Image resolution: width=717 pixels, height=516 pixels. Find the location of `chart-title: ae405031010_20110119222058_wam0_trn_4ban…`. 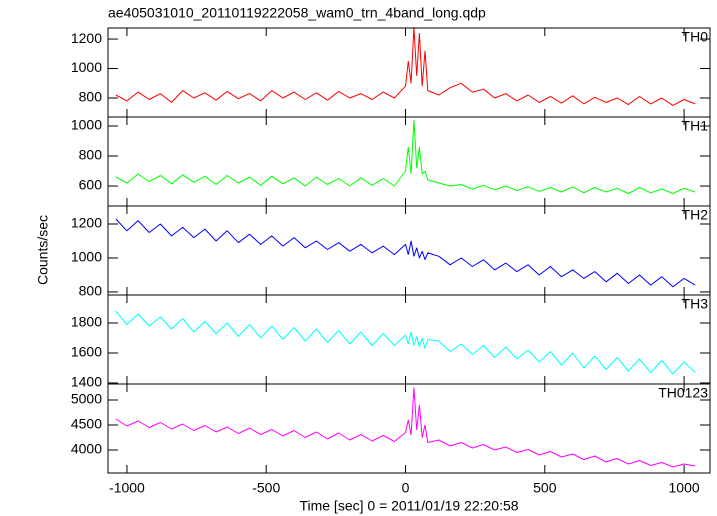

chart-title: ae405031010_20110119222058_wam0_trn_4ban… is located at coordinates (297, 13).